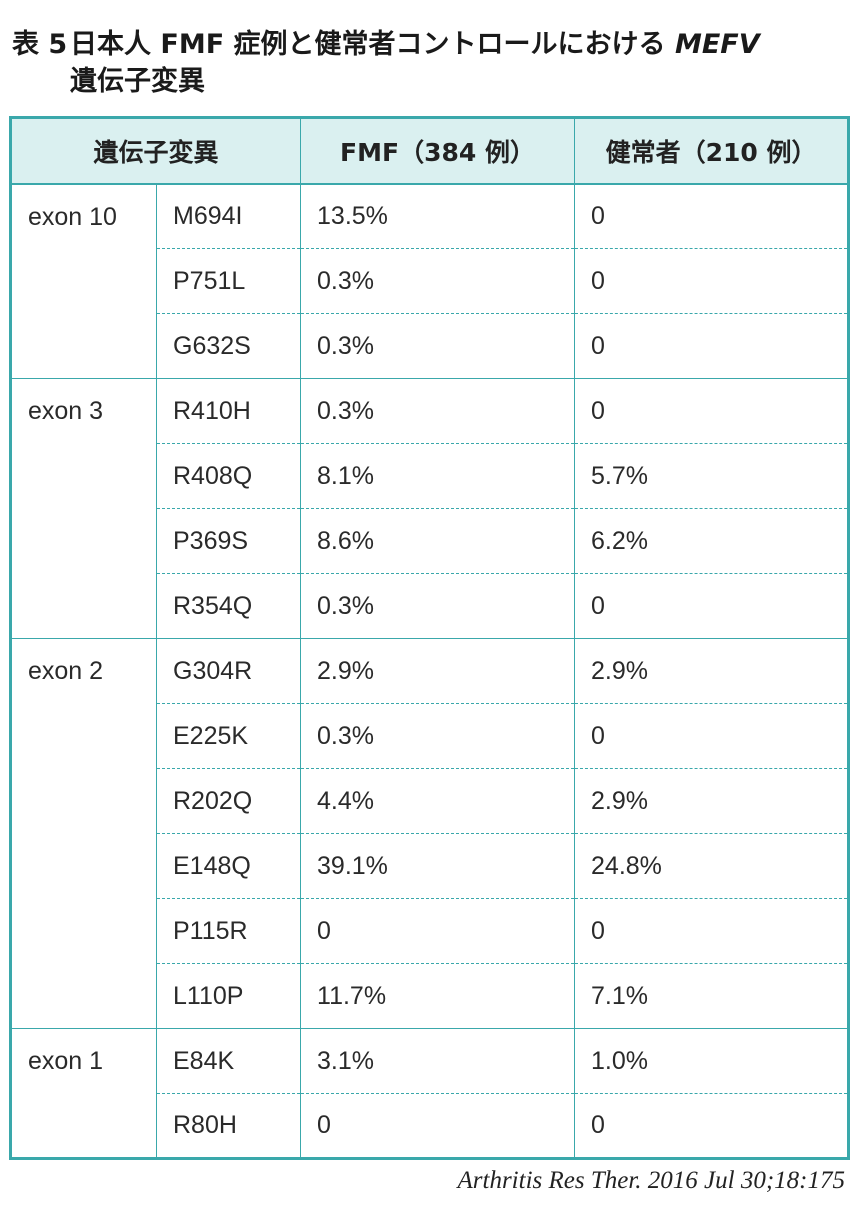  I want to click on fmf-value-cell: 2.9%, so click(438, 671).